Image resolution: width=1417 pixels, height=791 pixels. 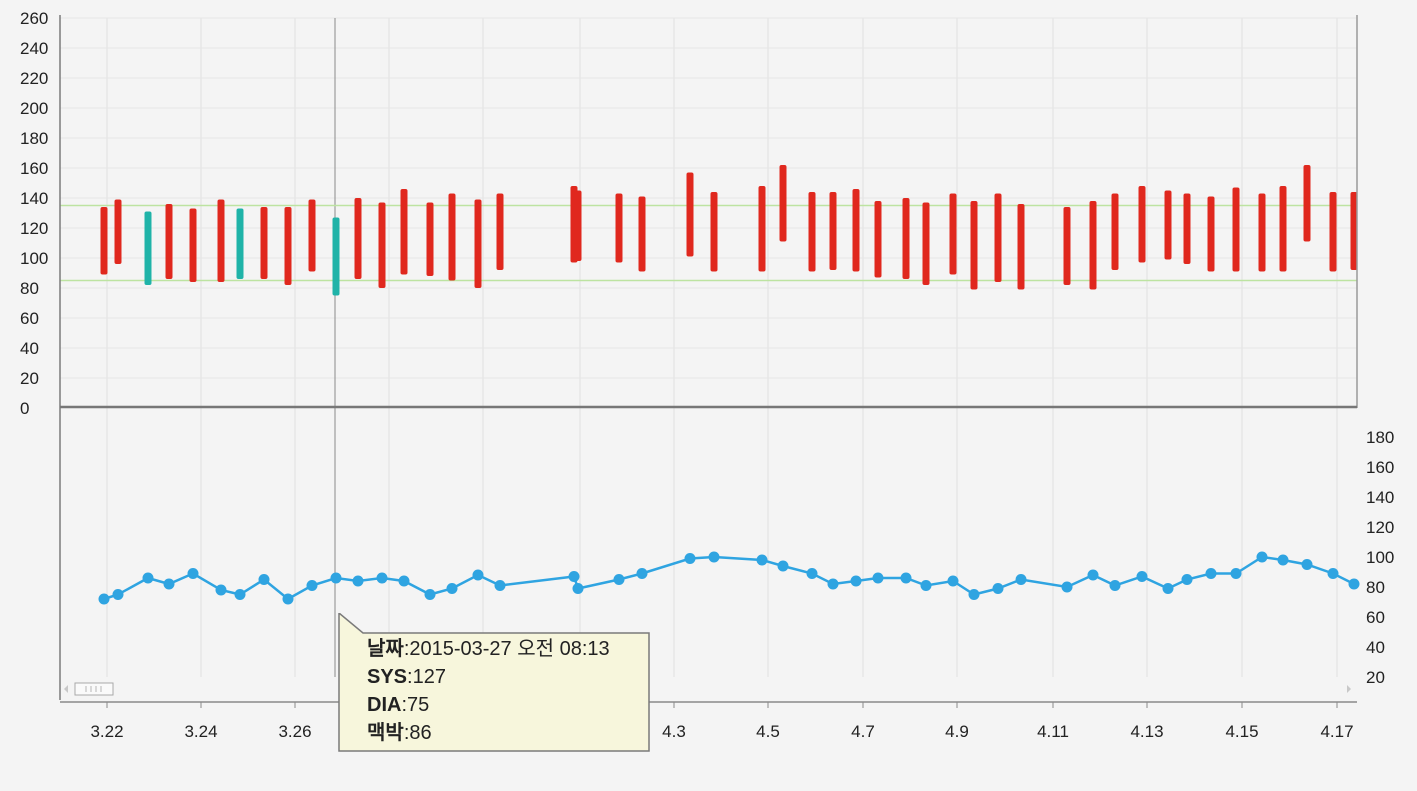 What do you see at coordinates (94, 689) in the screenshot?
I see `scroll-thumb` at bounding box center [94, 689].